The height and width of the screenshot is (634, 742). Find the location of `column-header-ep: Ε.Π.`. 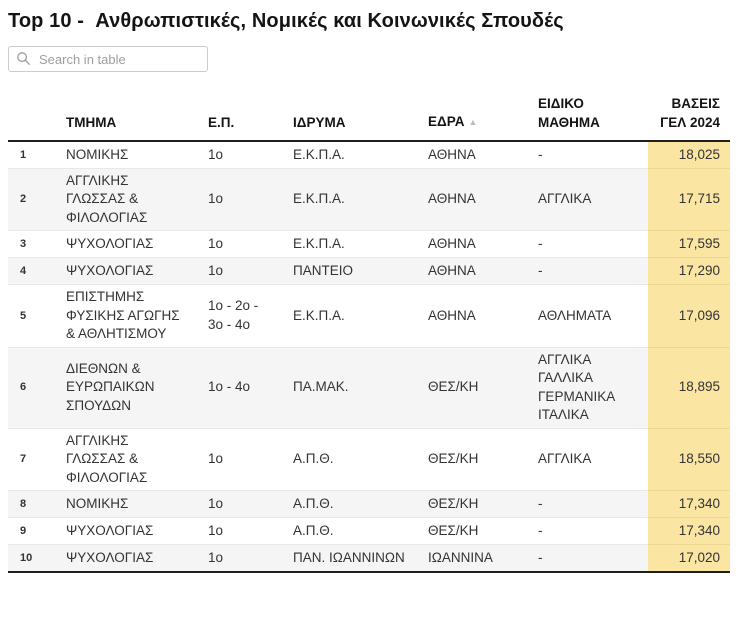

column-header-ep: Ε.Π. is located at coordinates (240, 115).